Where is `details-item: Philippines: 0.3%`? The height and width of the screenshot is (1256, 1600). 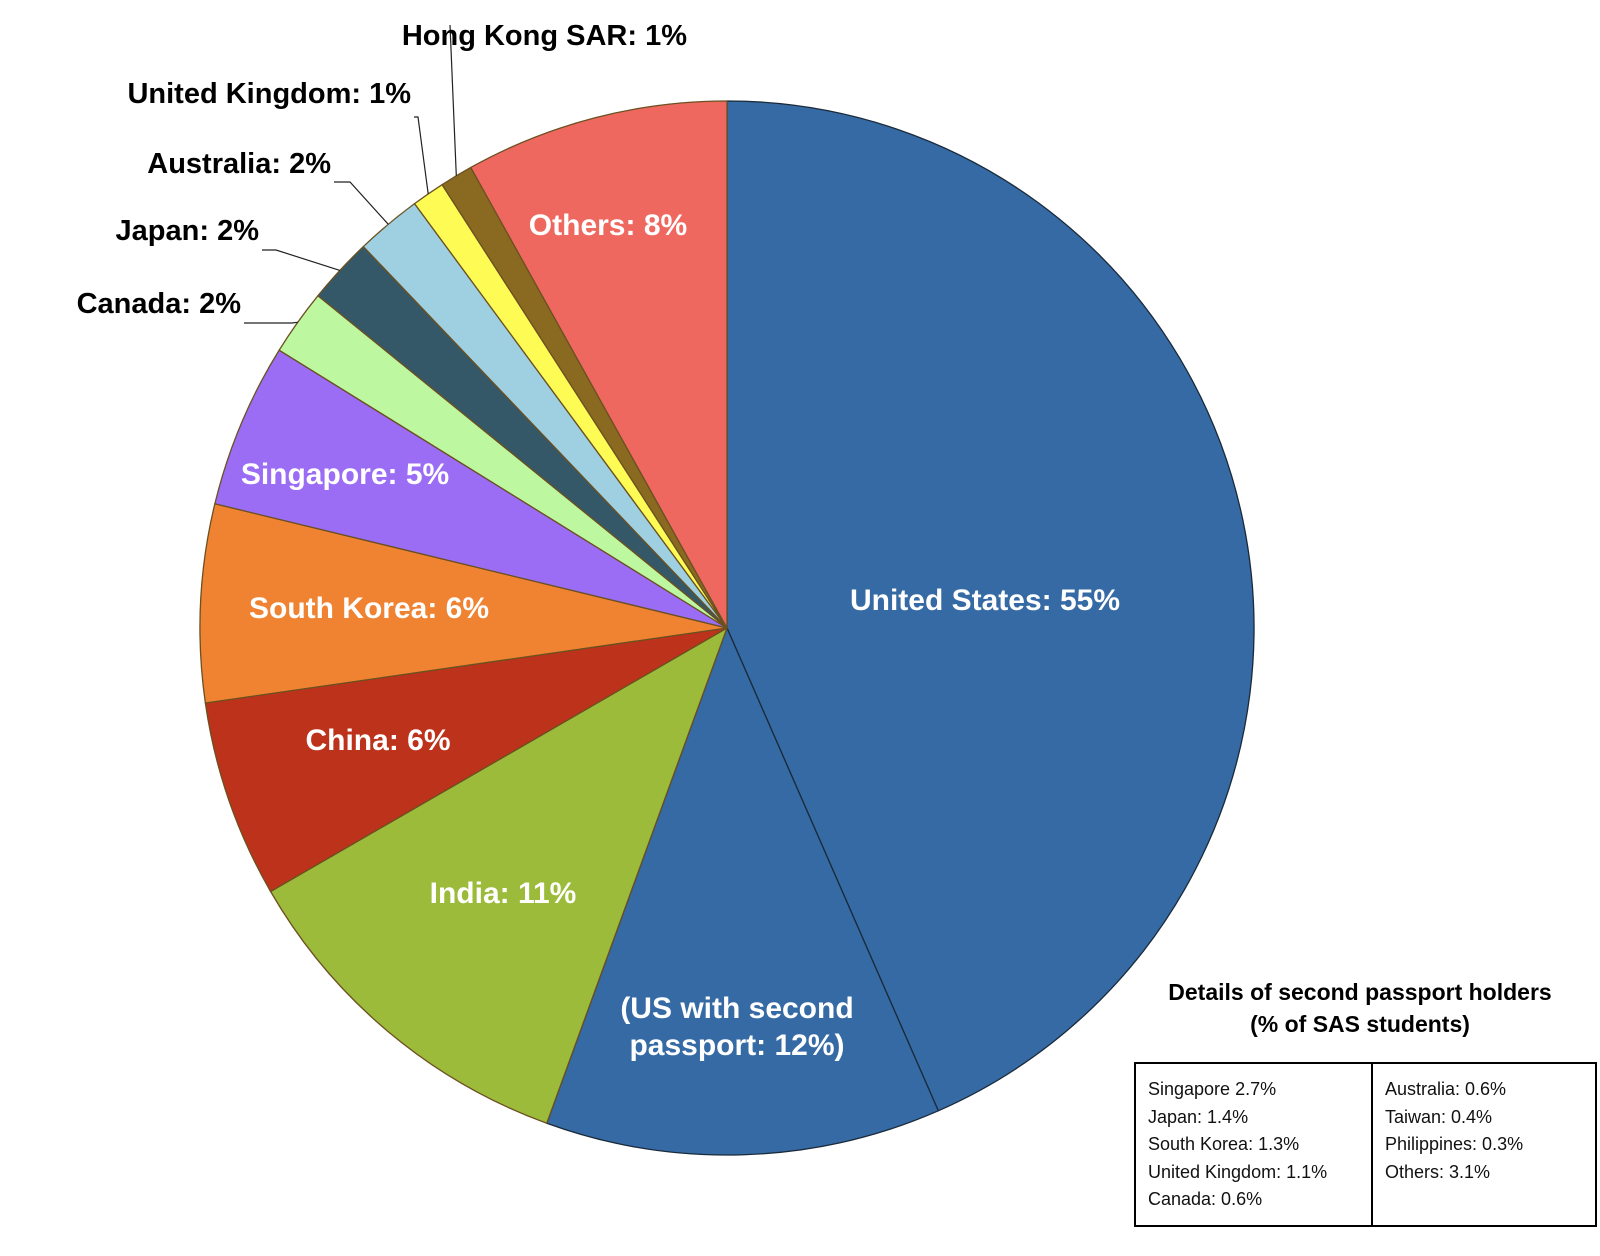
details-item: Philippines: 0.3% is located at coordinates (1454, 1144).